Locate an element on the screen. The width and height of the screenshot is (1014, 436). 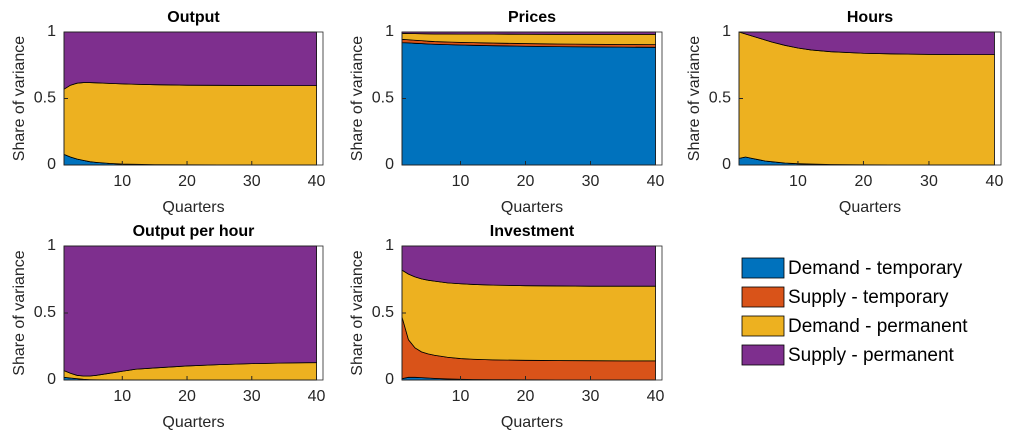
chart-title: Investment is located at coordinates (532, 231).